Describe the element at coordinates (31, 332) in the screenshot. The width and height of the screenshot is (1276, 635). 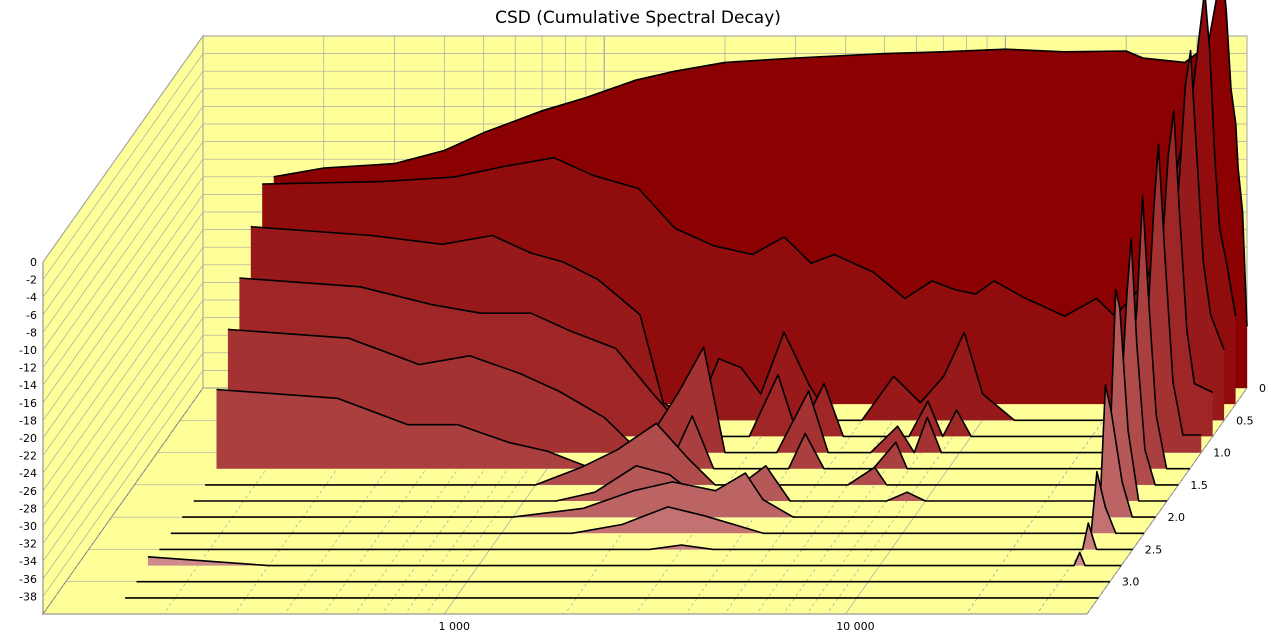
I see `y-tick-label: -8` at that location.